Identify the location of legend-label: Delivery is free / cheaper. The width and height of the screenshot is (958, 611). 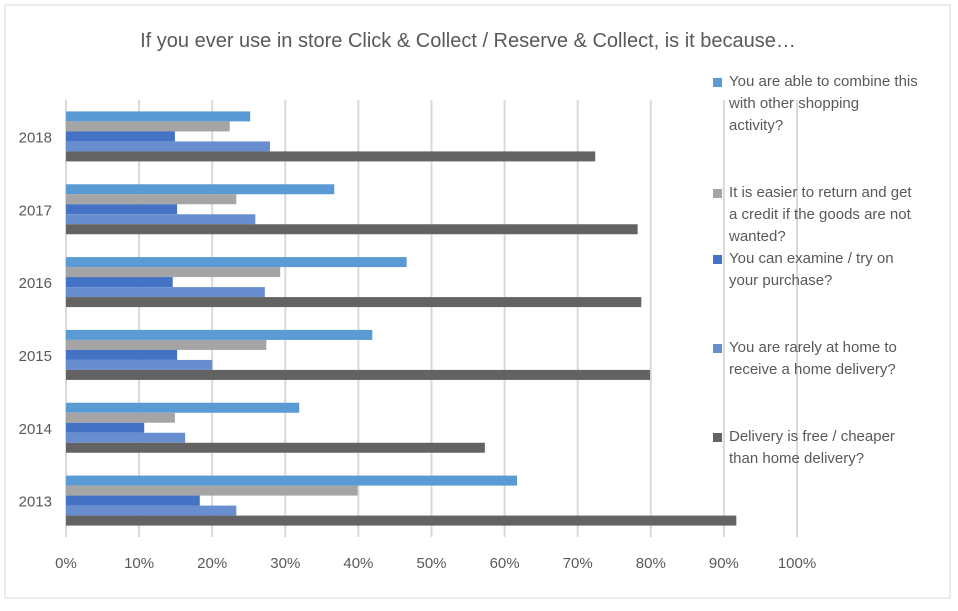
(812, 436).